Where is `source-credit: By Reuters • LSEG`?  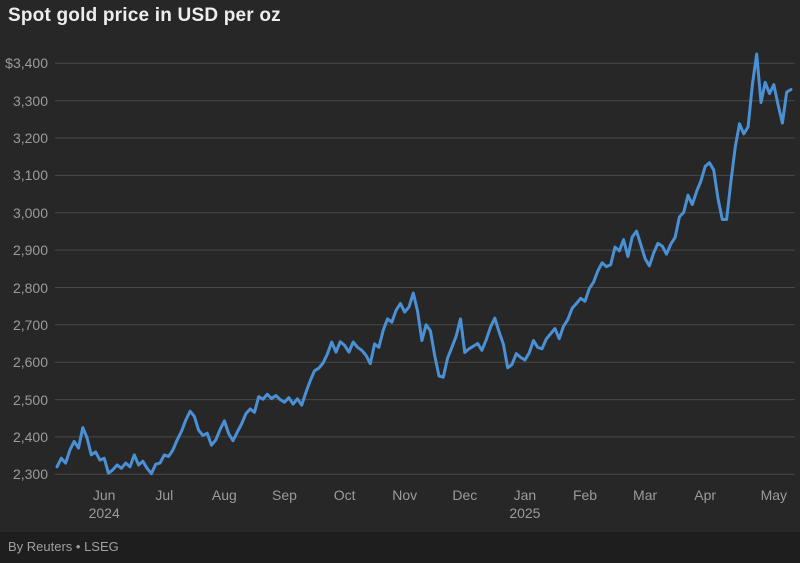
source-credit: By Reuters • LSEG is located at coordinates (63, 546).